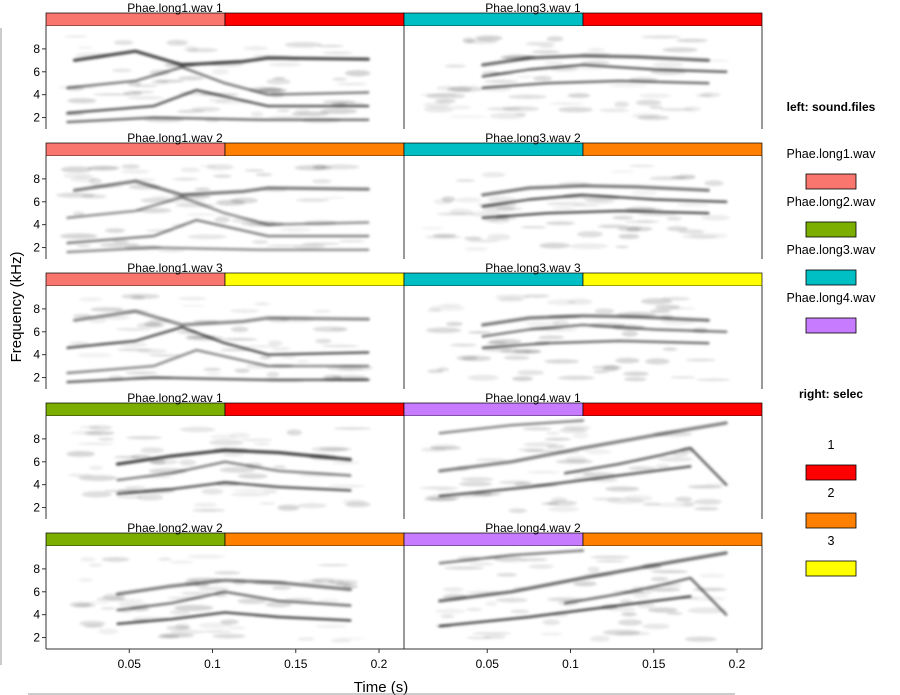  Describe the element at coordinates (832, 202) in the screenshot. I see `legend-label: Phae.long2.wav` at that location.